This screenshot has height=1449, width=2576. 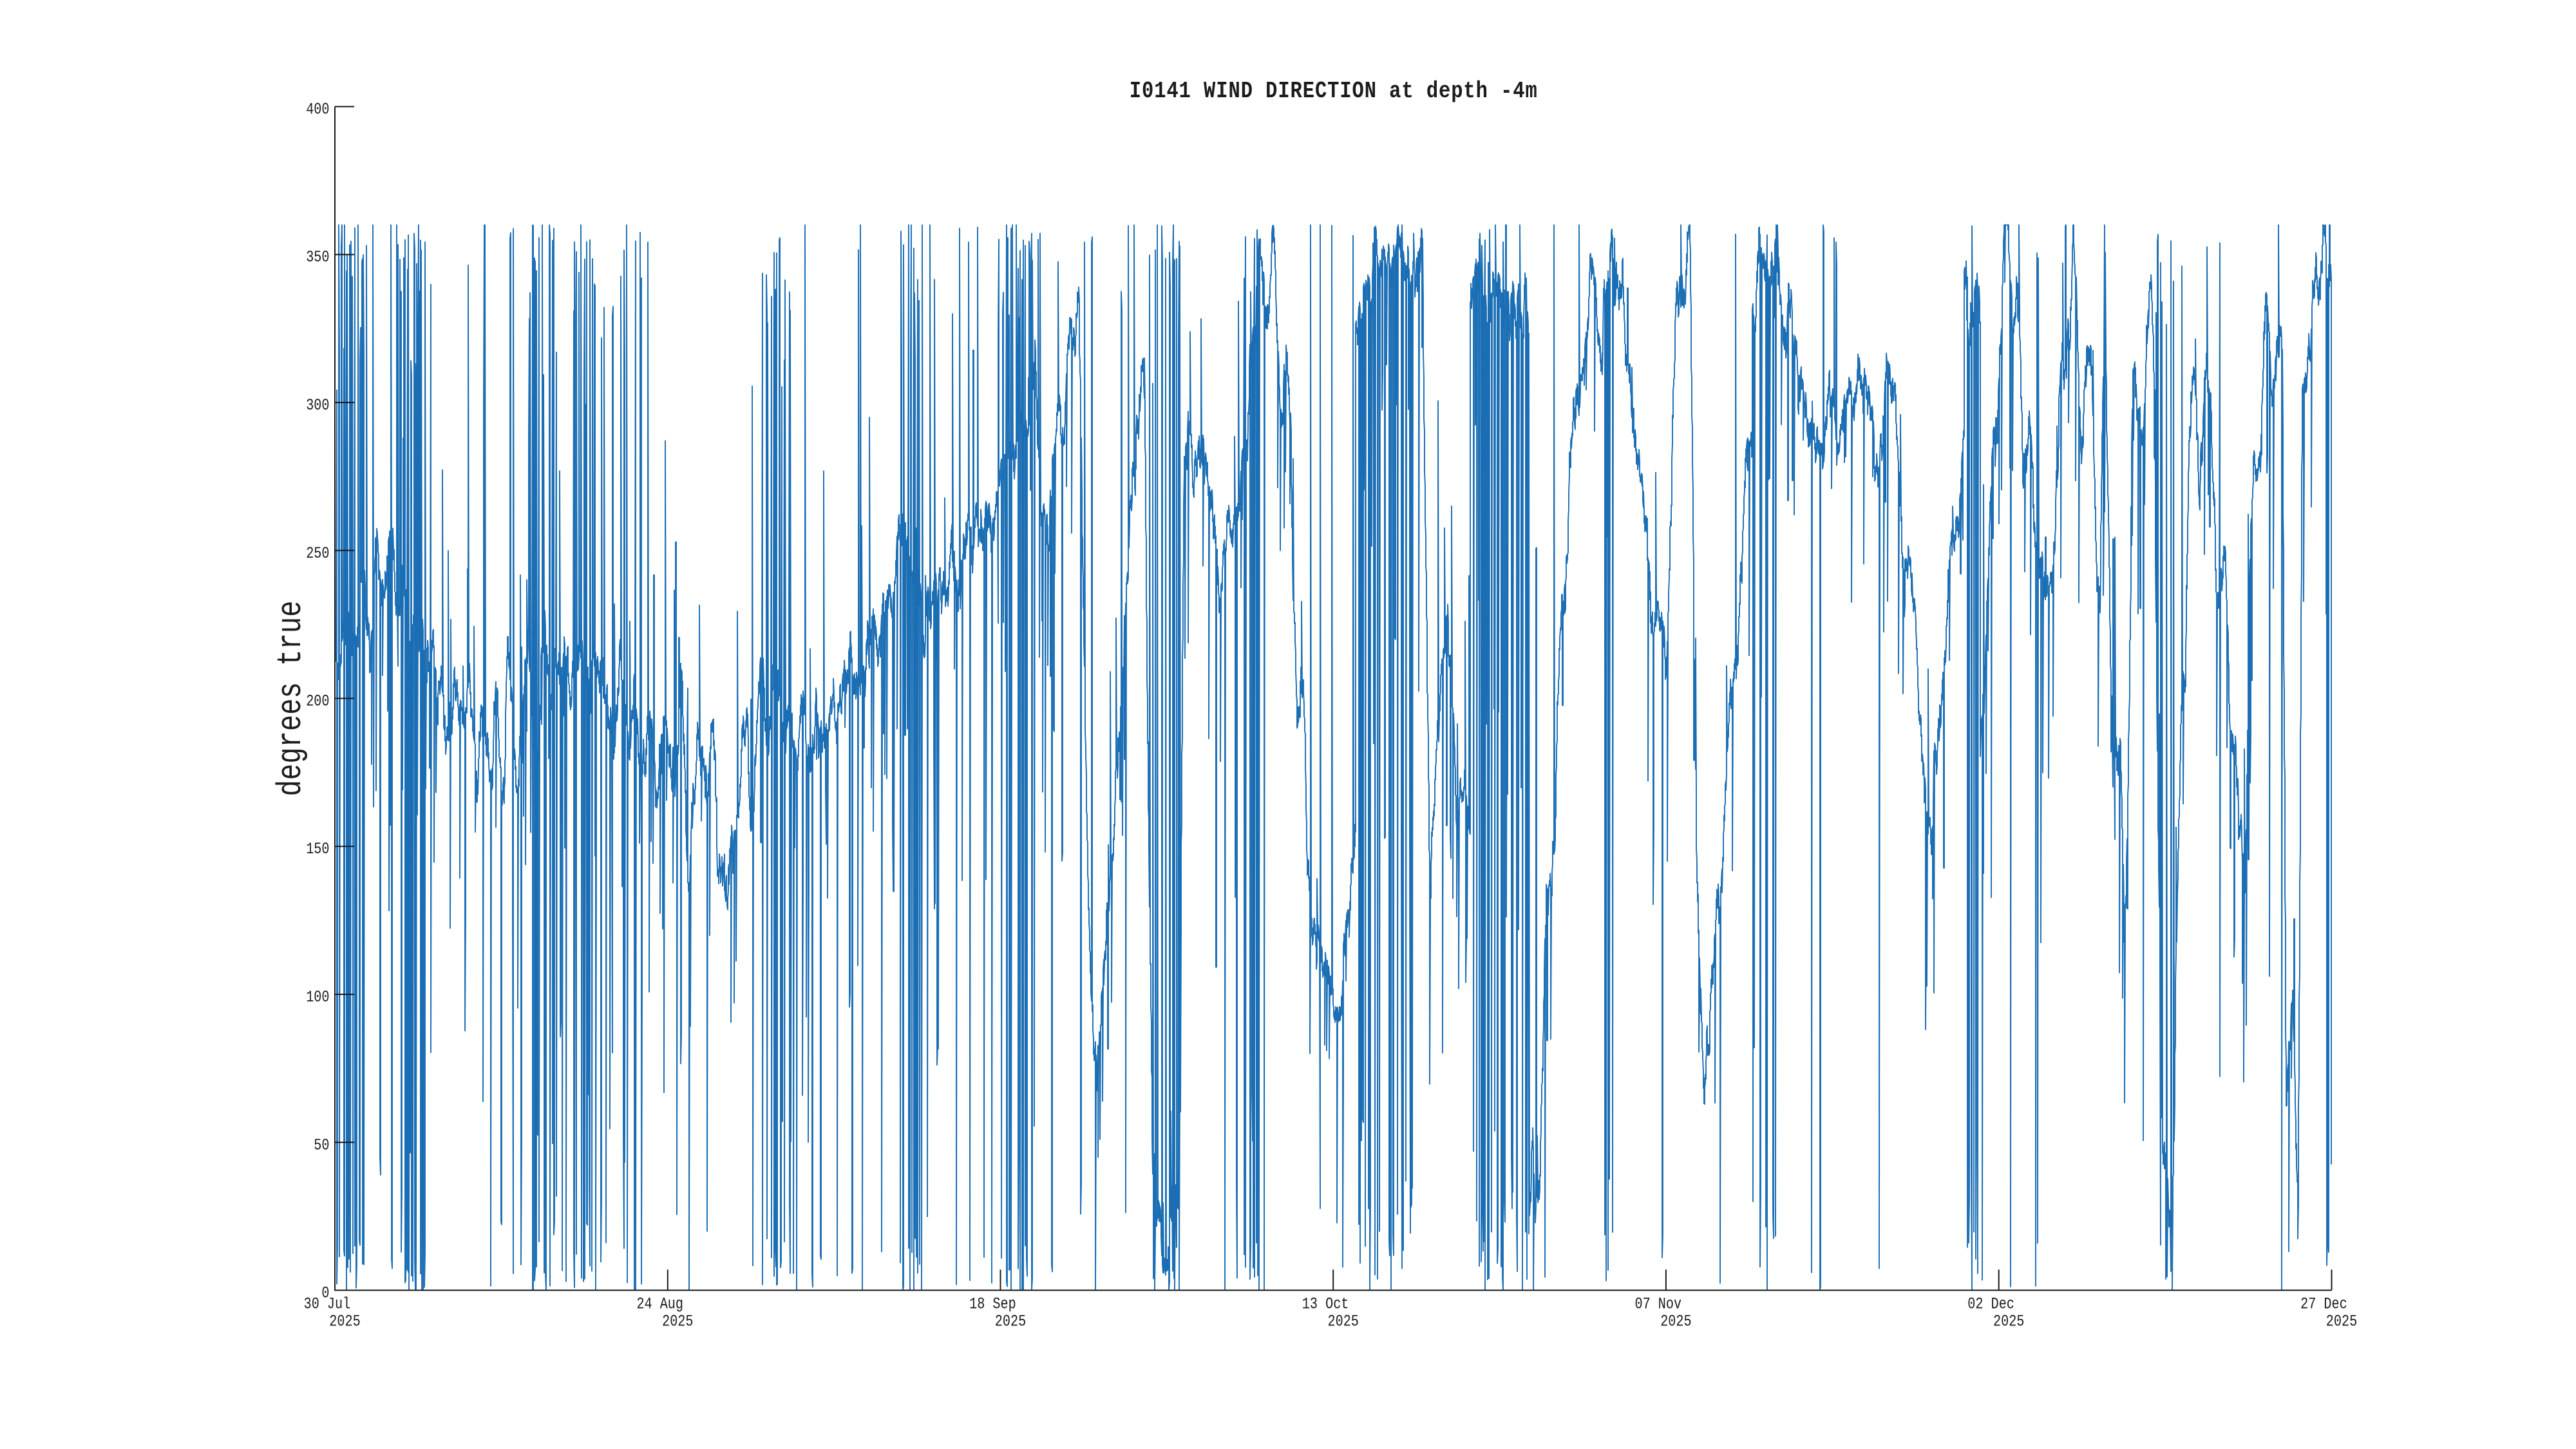 What do you see at coordinates (993, 1303) in the screenshot?
I see `svg-text: 18 Sep` at bounding box center [993, 1303].